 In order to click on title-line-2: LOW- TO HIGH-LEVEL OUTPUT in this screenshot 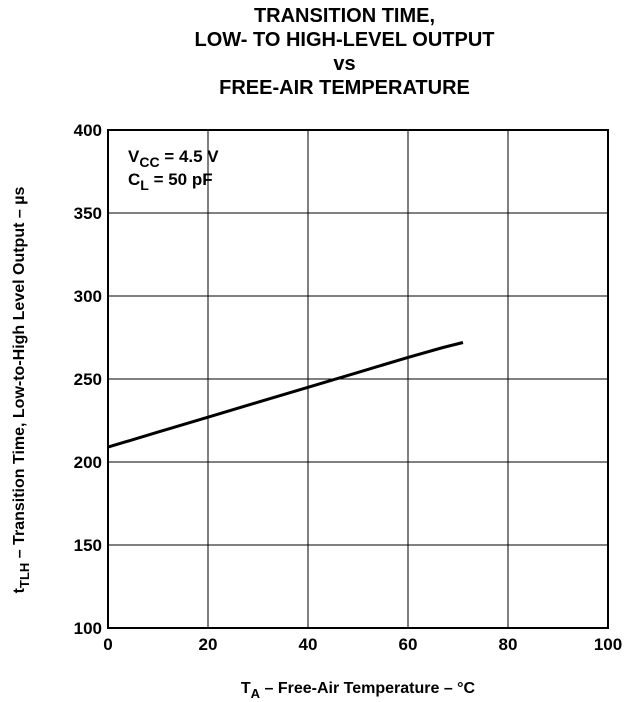, I will do `click(344, 40)`.